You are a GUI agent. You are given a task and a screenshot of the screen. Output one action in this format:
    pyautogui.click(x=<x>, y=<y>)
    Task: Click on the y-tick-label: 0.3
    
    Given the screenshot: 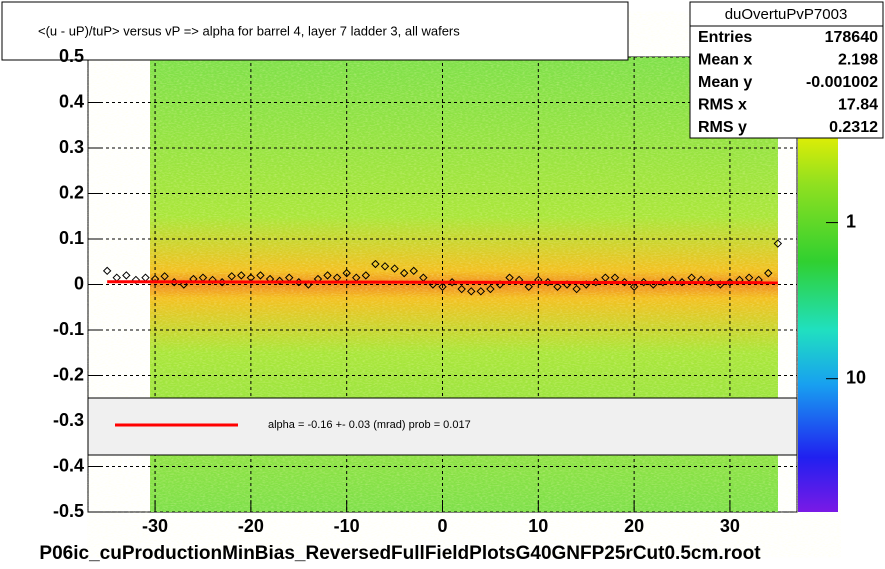 What is the action you would take?
    pyautogui.click(x=71, y=147)
    